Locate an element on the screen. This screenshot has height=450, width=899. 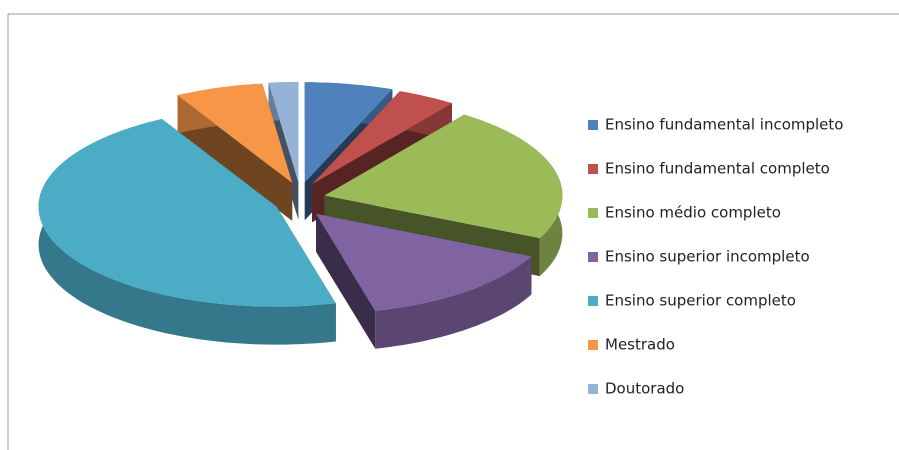
legend-label: Ensino superior incompleto is located at coordinates (707, 257).